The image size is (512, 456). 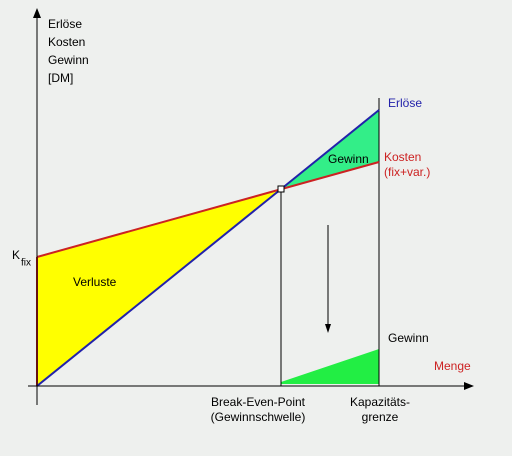 What do you see at coordinates (60, 78) in the screenshot?
I see `y-axis-label: [DM]` at bounding box center [60, 78].